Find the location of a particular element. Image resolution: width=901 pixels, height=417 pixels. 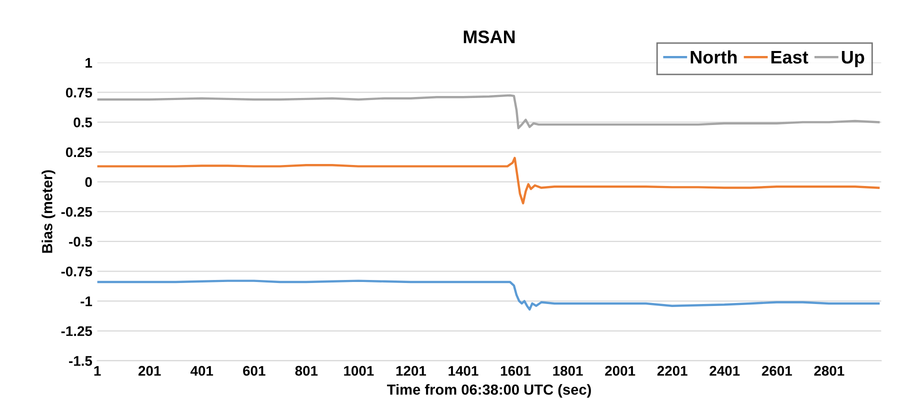

x-tick-label: 2601 is located at coordinates (777, 371).